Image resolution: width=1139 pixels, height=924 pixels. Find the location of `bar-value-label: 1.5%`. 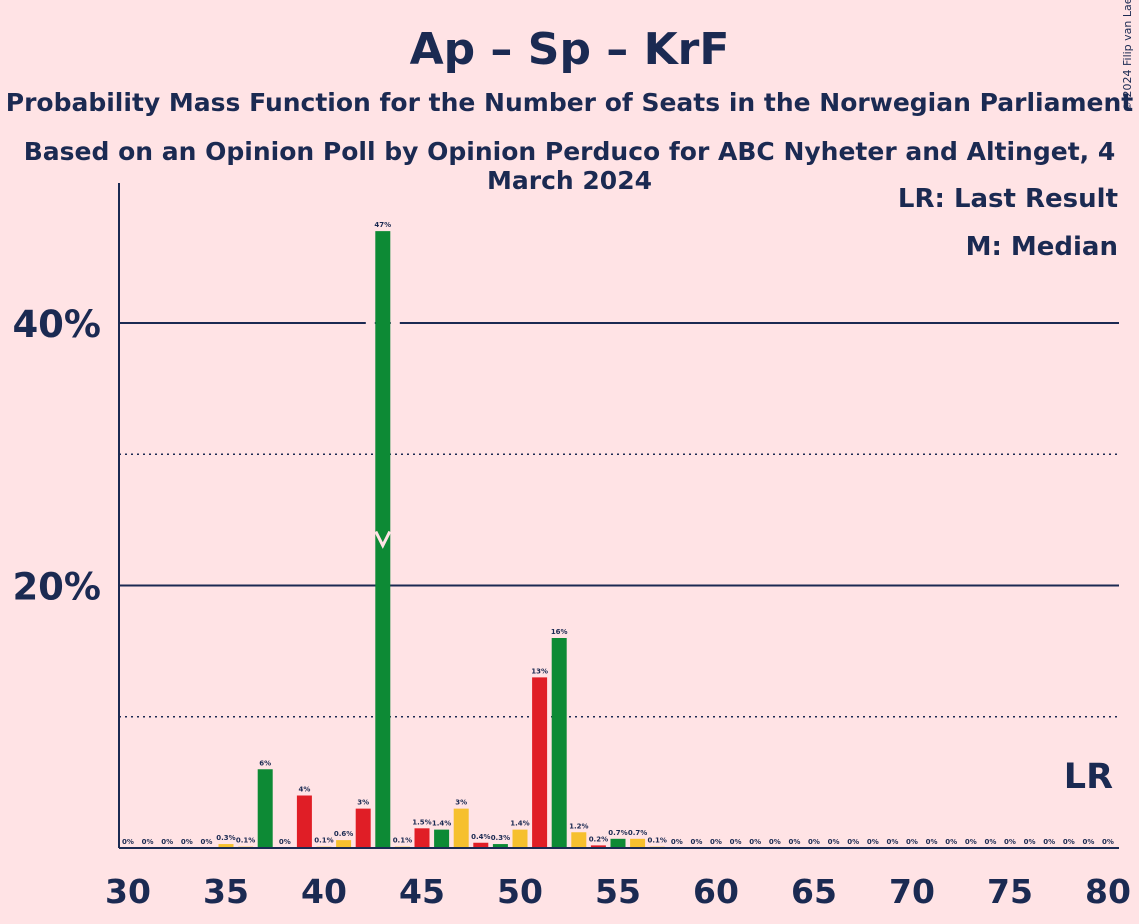

bar-value-label: 1.5% is located at coordinates (421, 822).